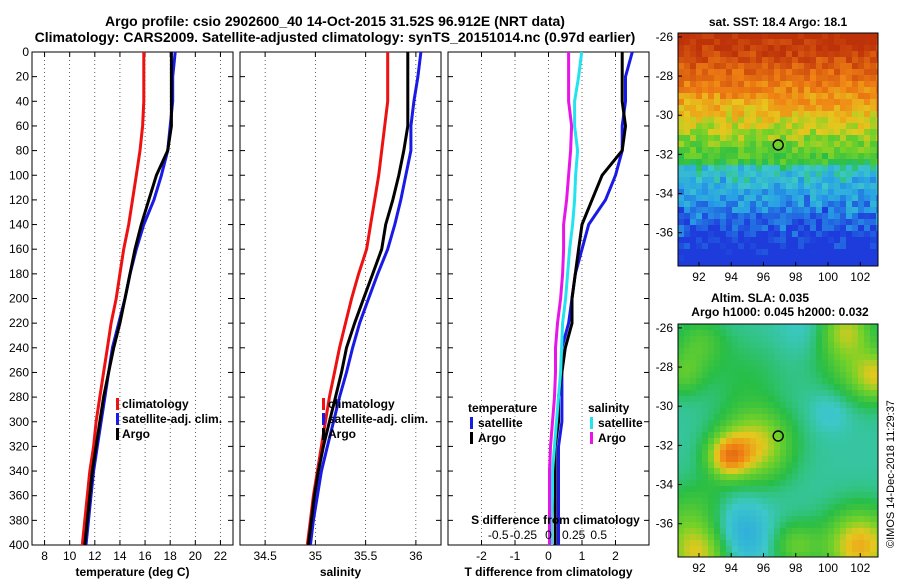  What do you see at coordinates (548, 572) in the screenshot?
I see `x-axis-label: T difference from climatology` at bounding box center [548, 572].